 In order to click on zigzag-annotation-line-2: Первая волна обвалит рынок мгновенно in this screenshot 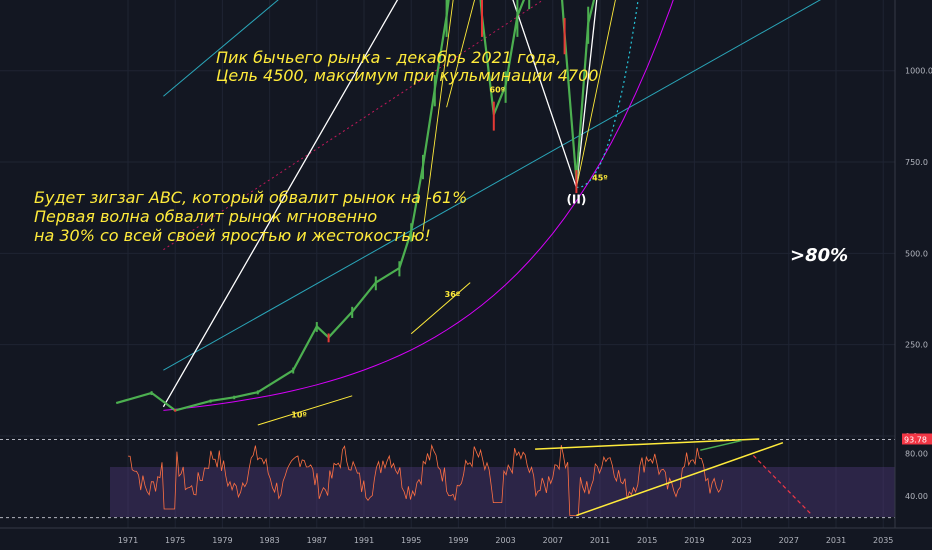, I will do `click(206, 216)`.